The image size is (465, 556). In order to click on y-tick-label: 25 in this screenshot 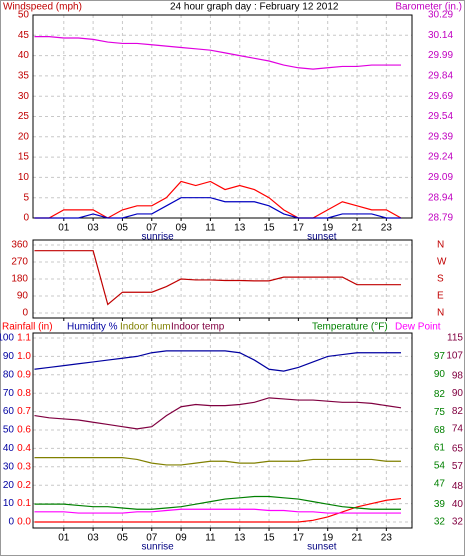, I will do `click(24, 116)`.